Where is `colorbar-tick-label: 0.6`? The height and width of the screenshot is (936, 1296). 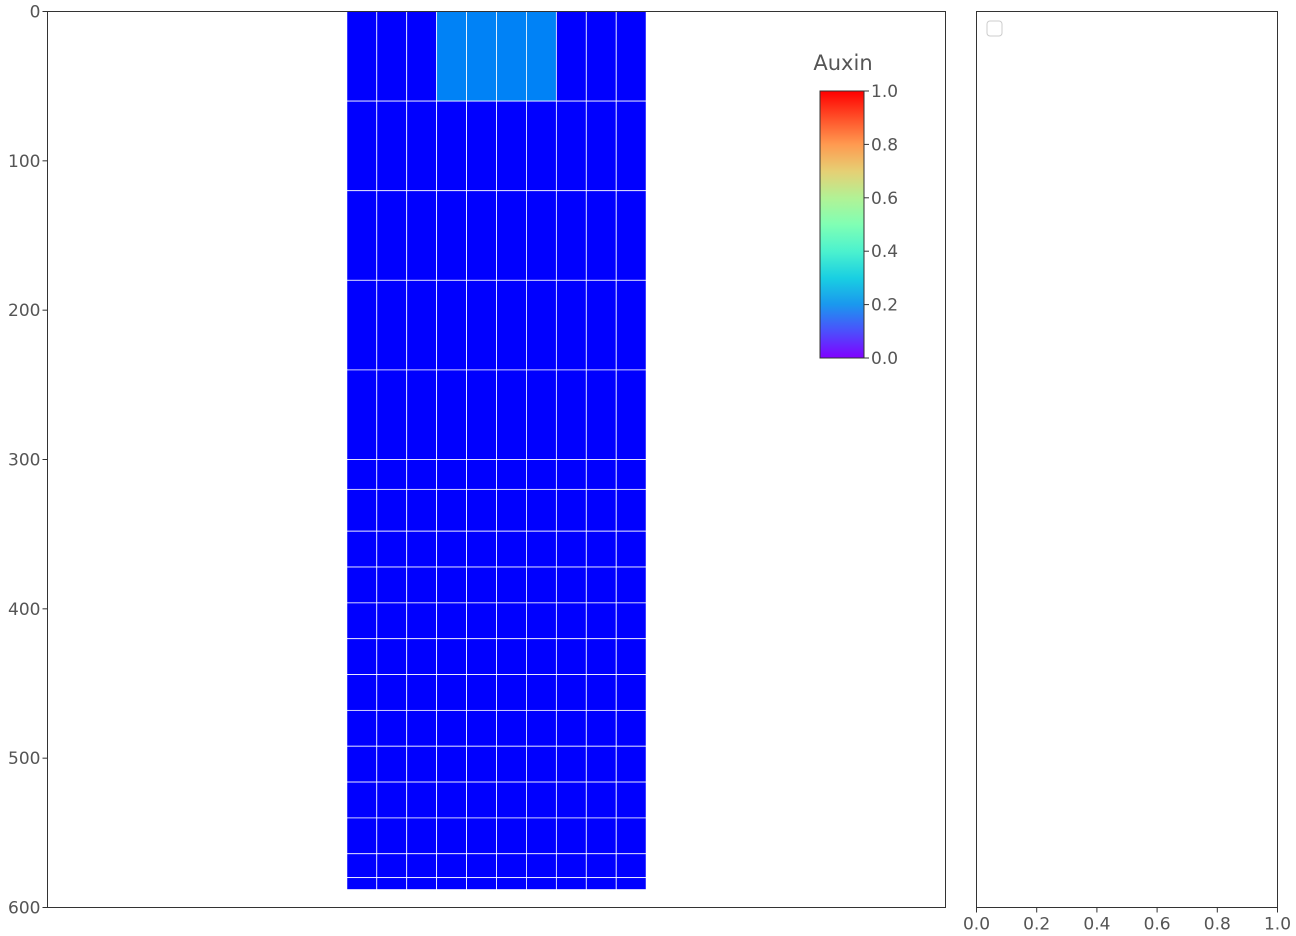
colorbar-tick-label: 0.6 is located at coordinates (884, 199).